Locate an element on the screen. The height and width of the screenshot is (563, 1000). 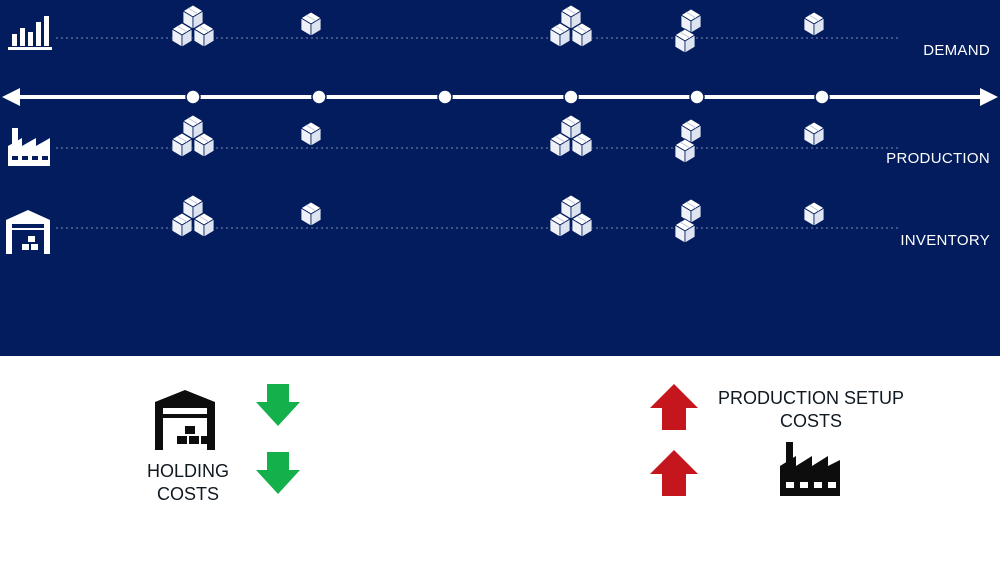
timeline-right-arrowhead is located at coordinates (989, 97).